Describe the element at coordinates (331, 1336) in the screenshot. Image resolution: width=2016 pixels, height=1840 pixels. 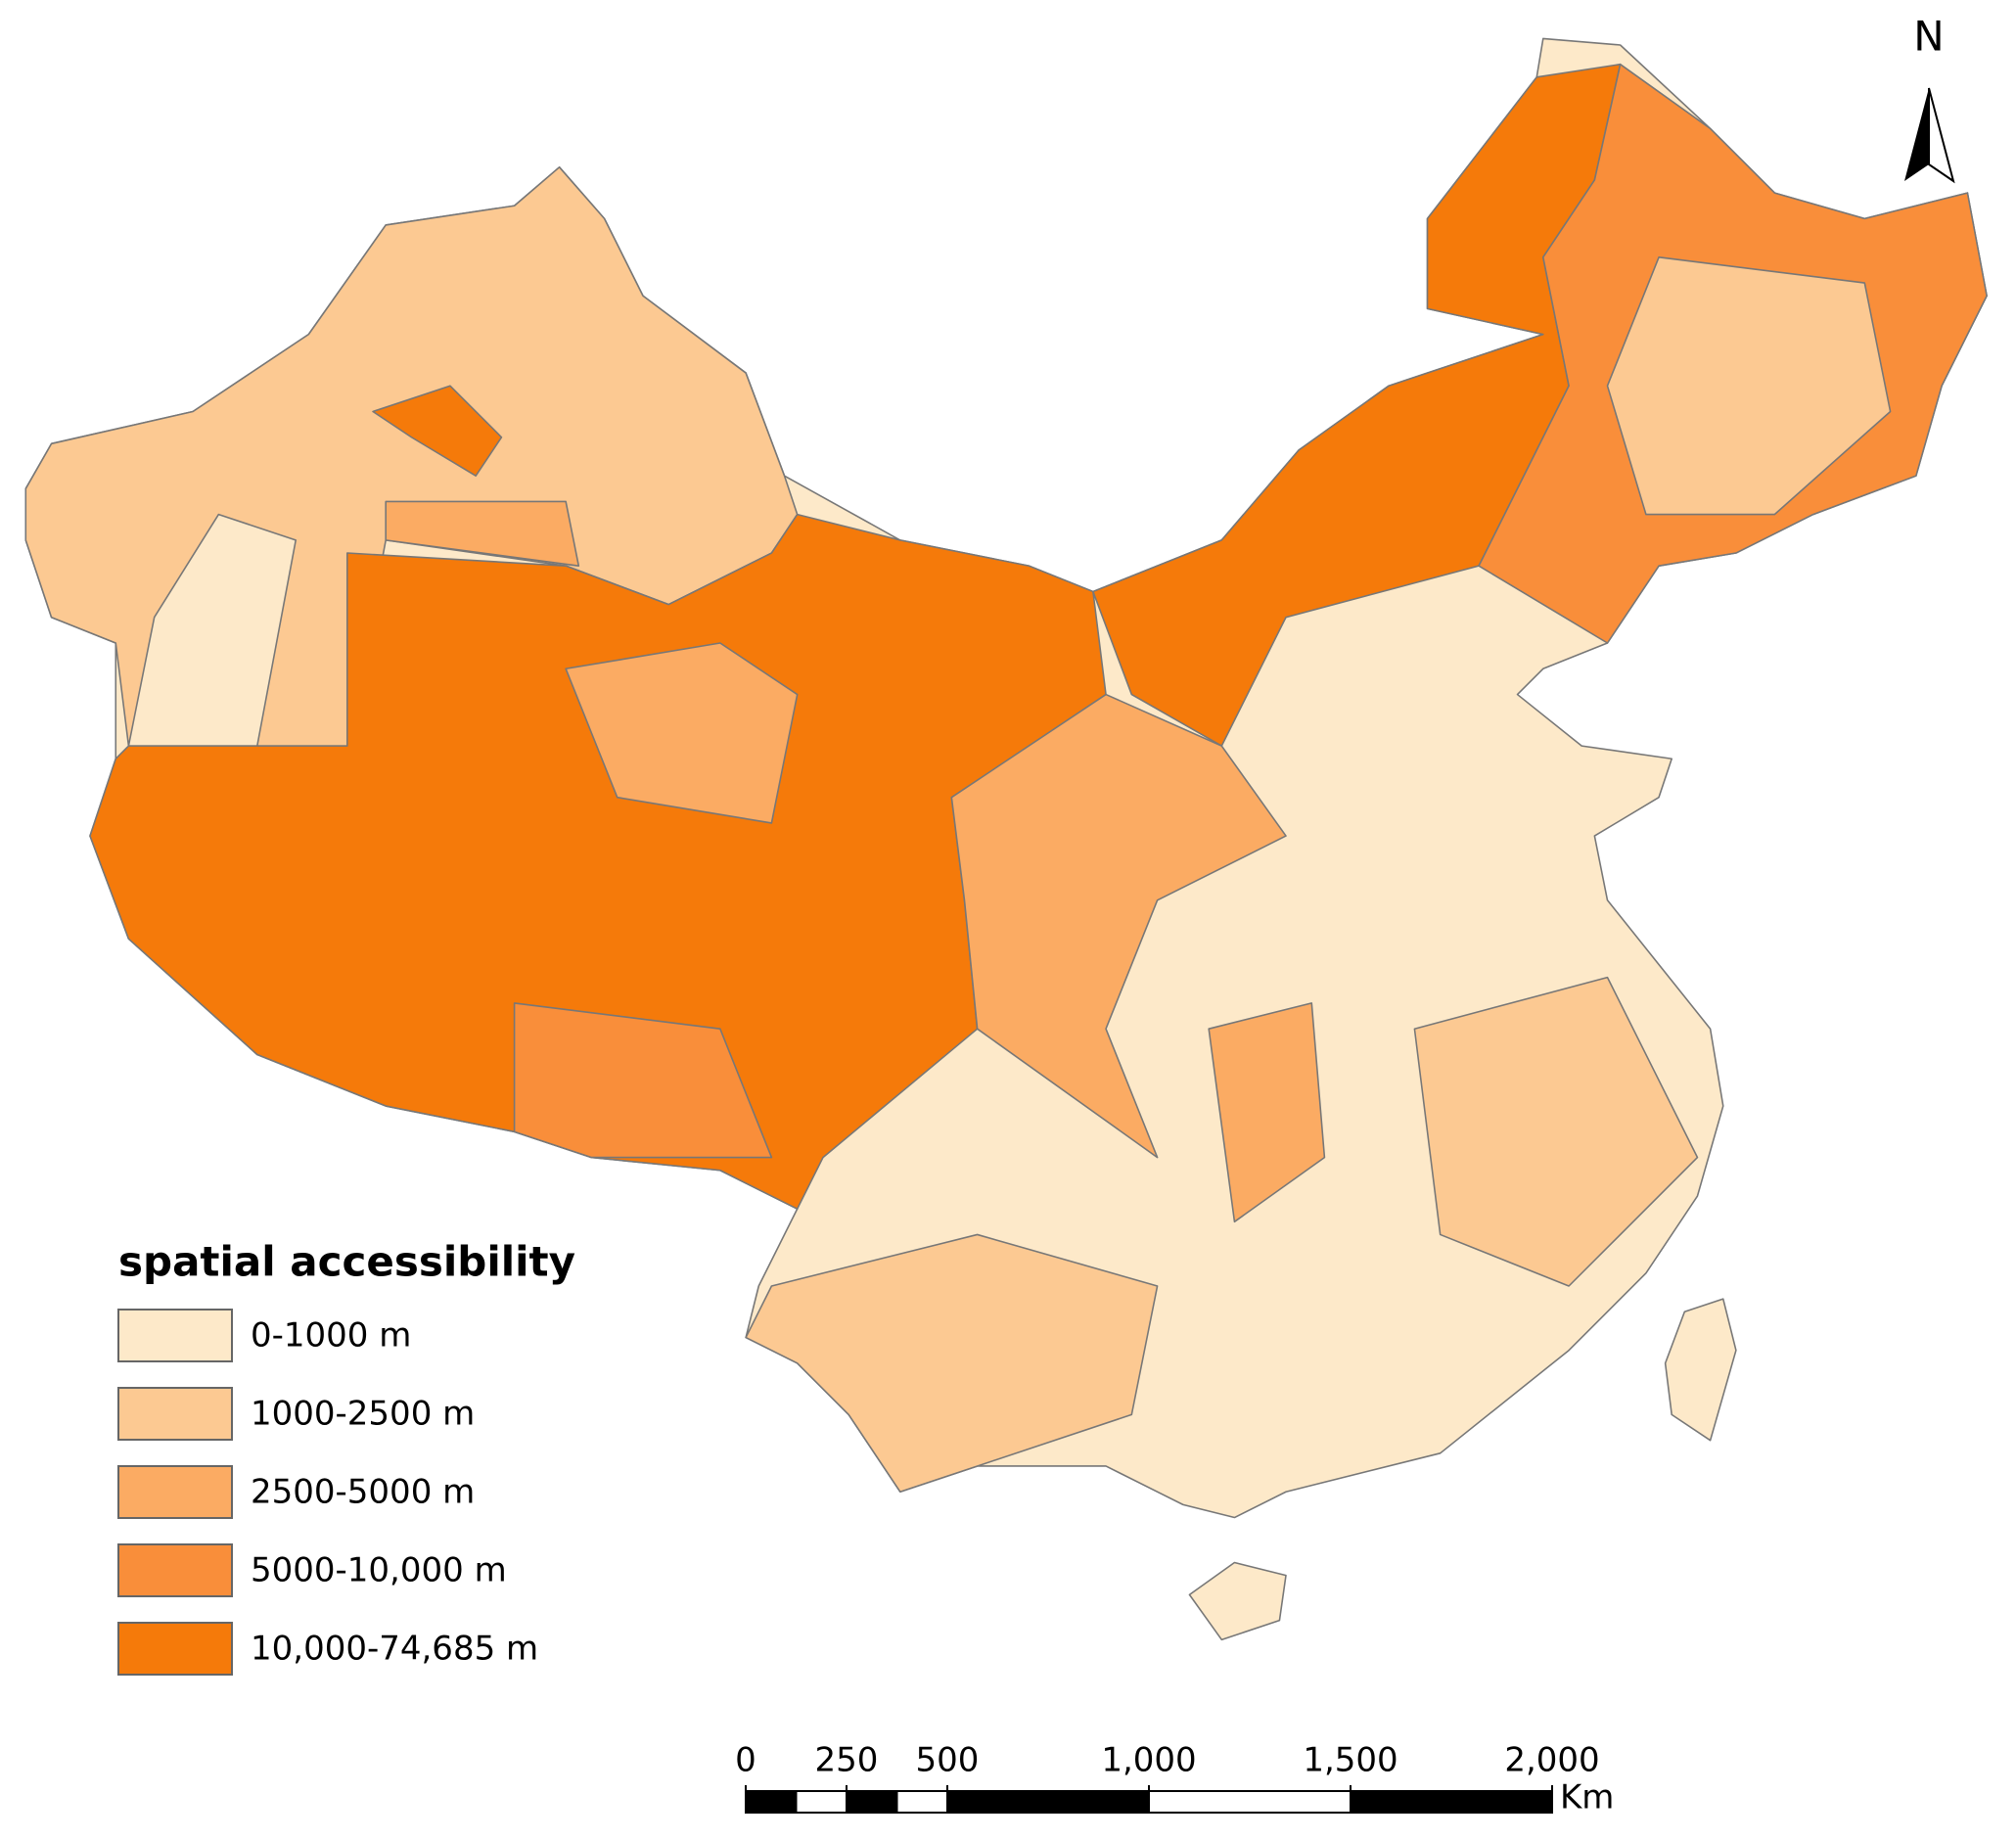
I see `legend-label: 0-1000 m` at that location.